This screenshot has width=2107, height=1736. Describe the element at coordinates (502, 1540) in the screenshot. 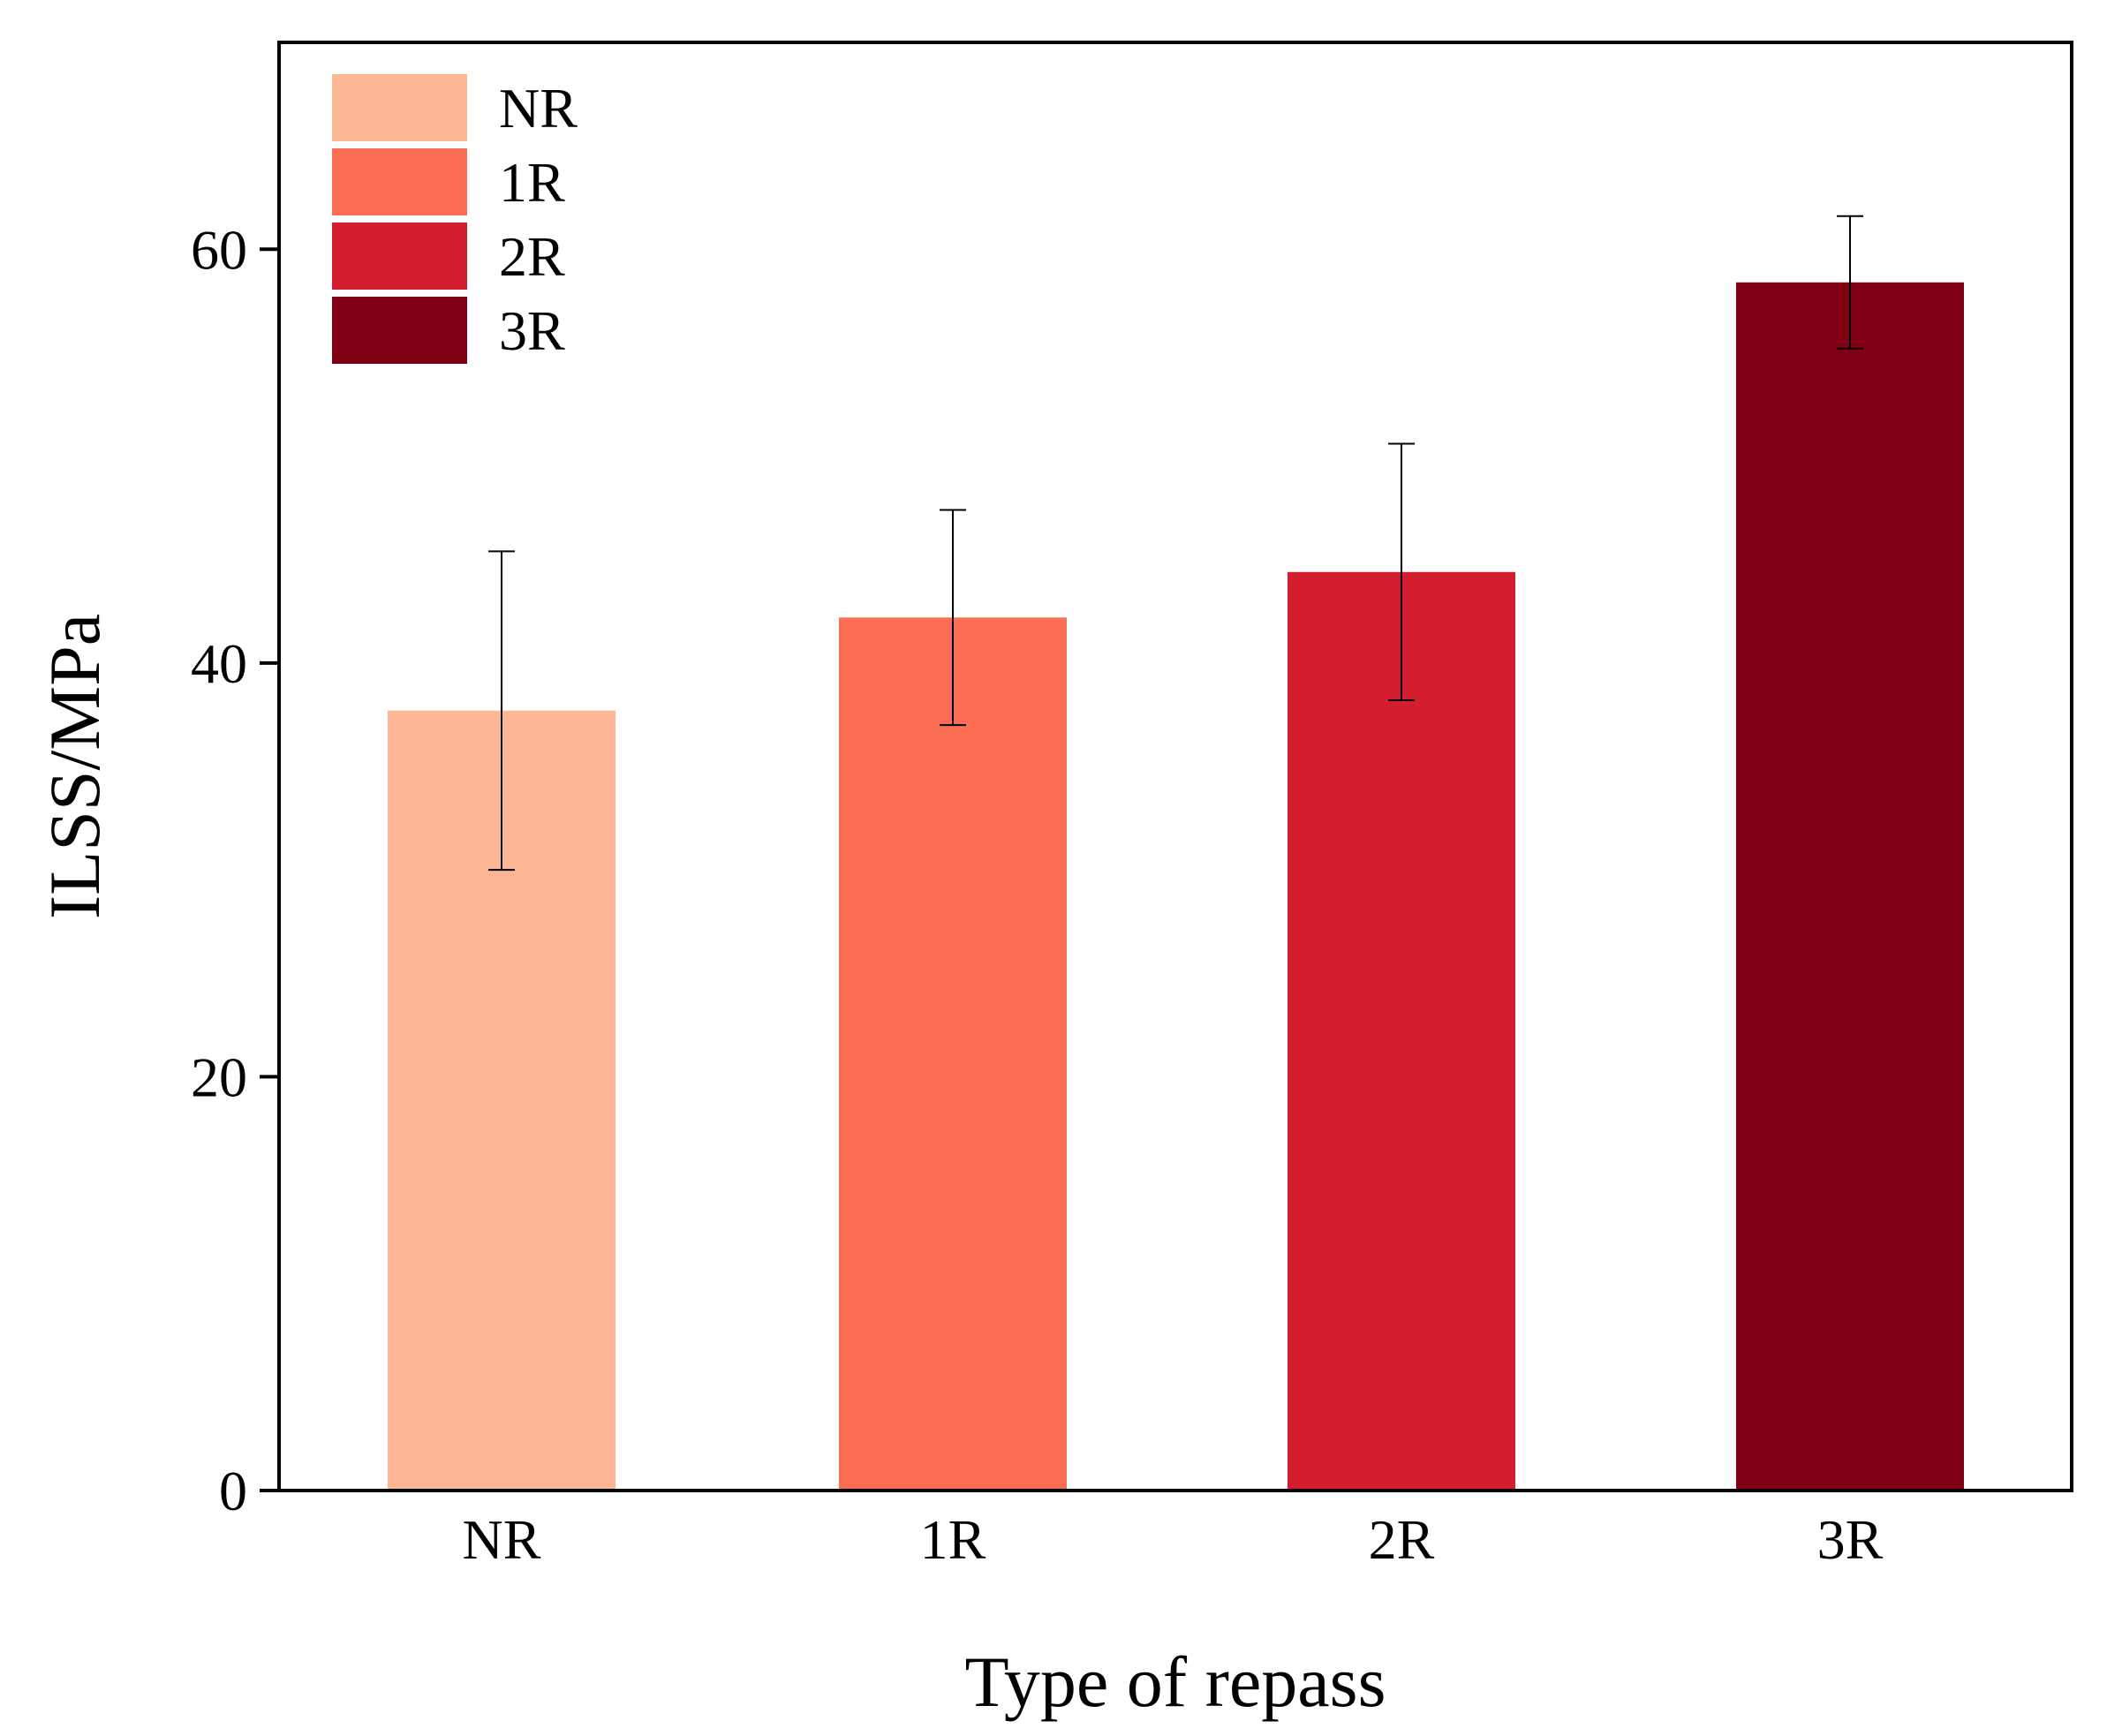

I see `x-tick-label: NR` at that location.